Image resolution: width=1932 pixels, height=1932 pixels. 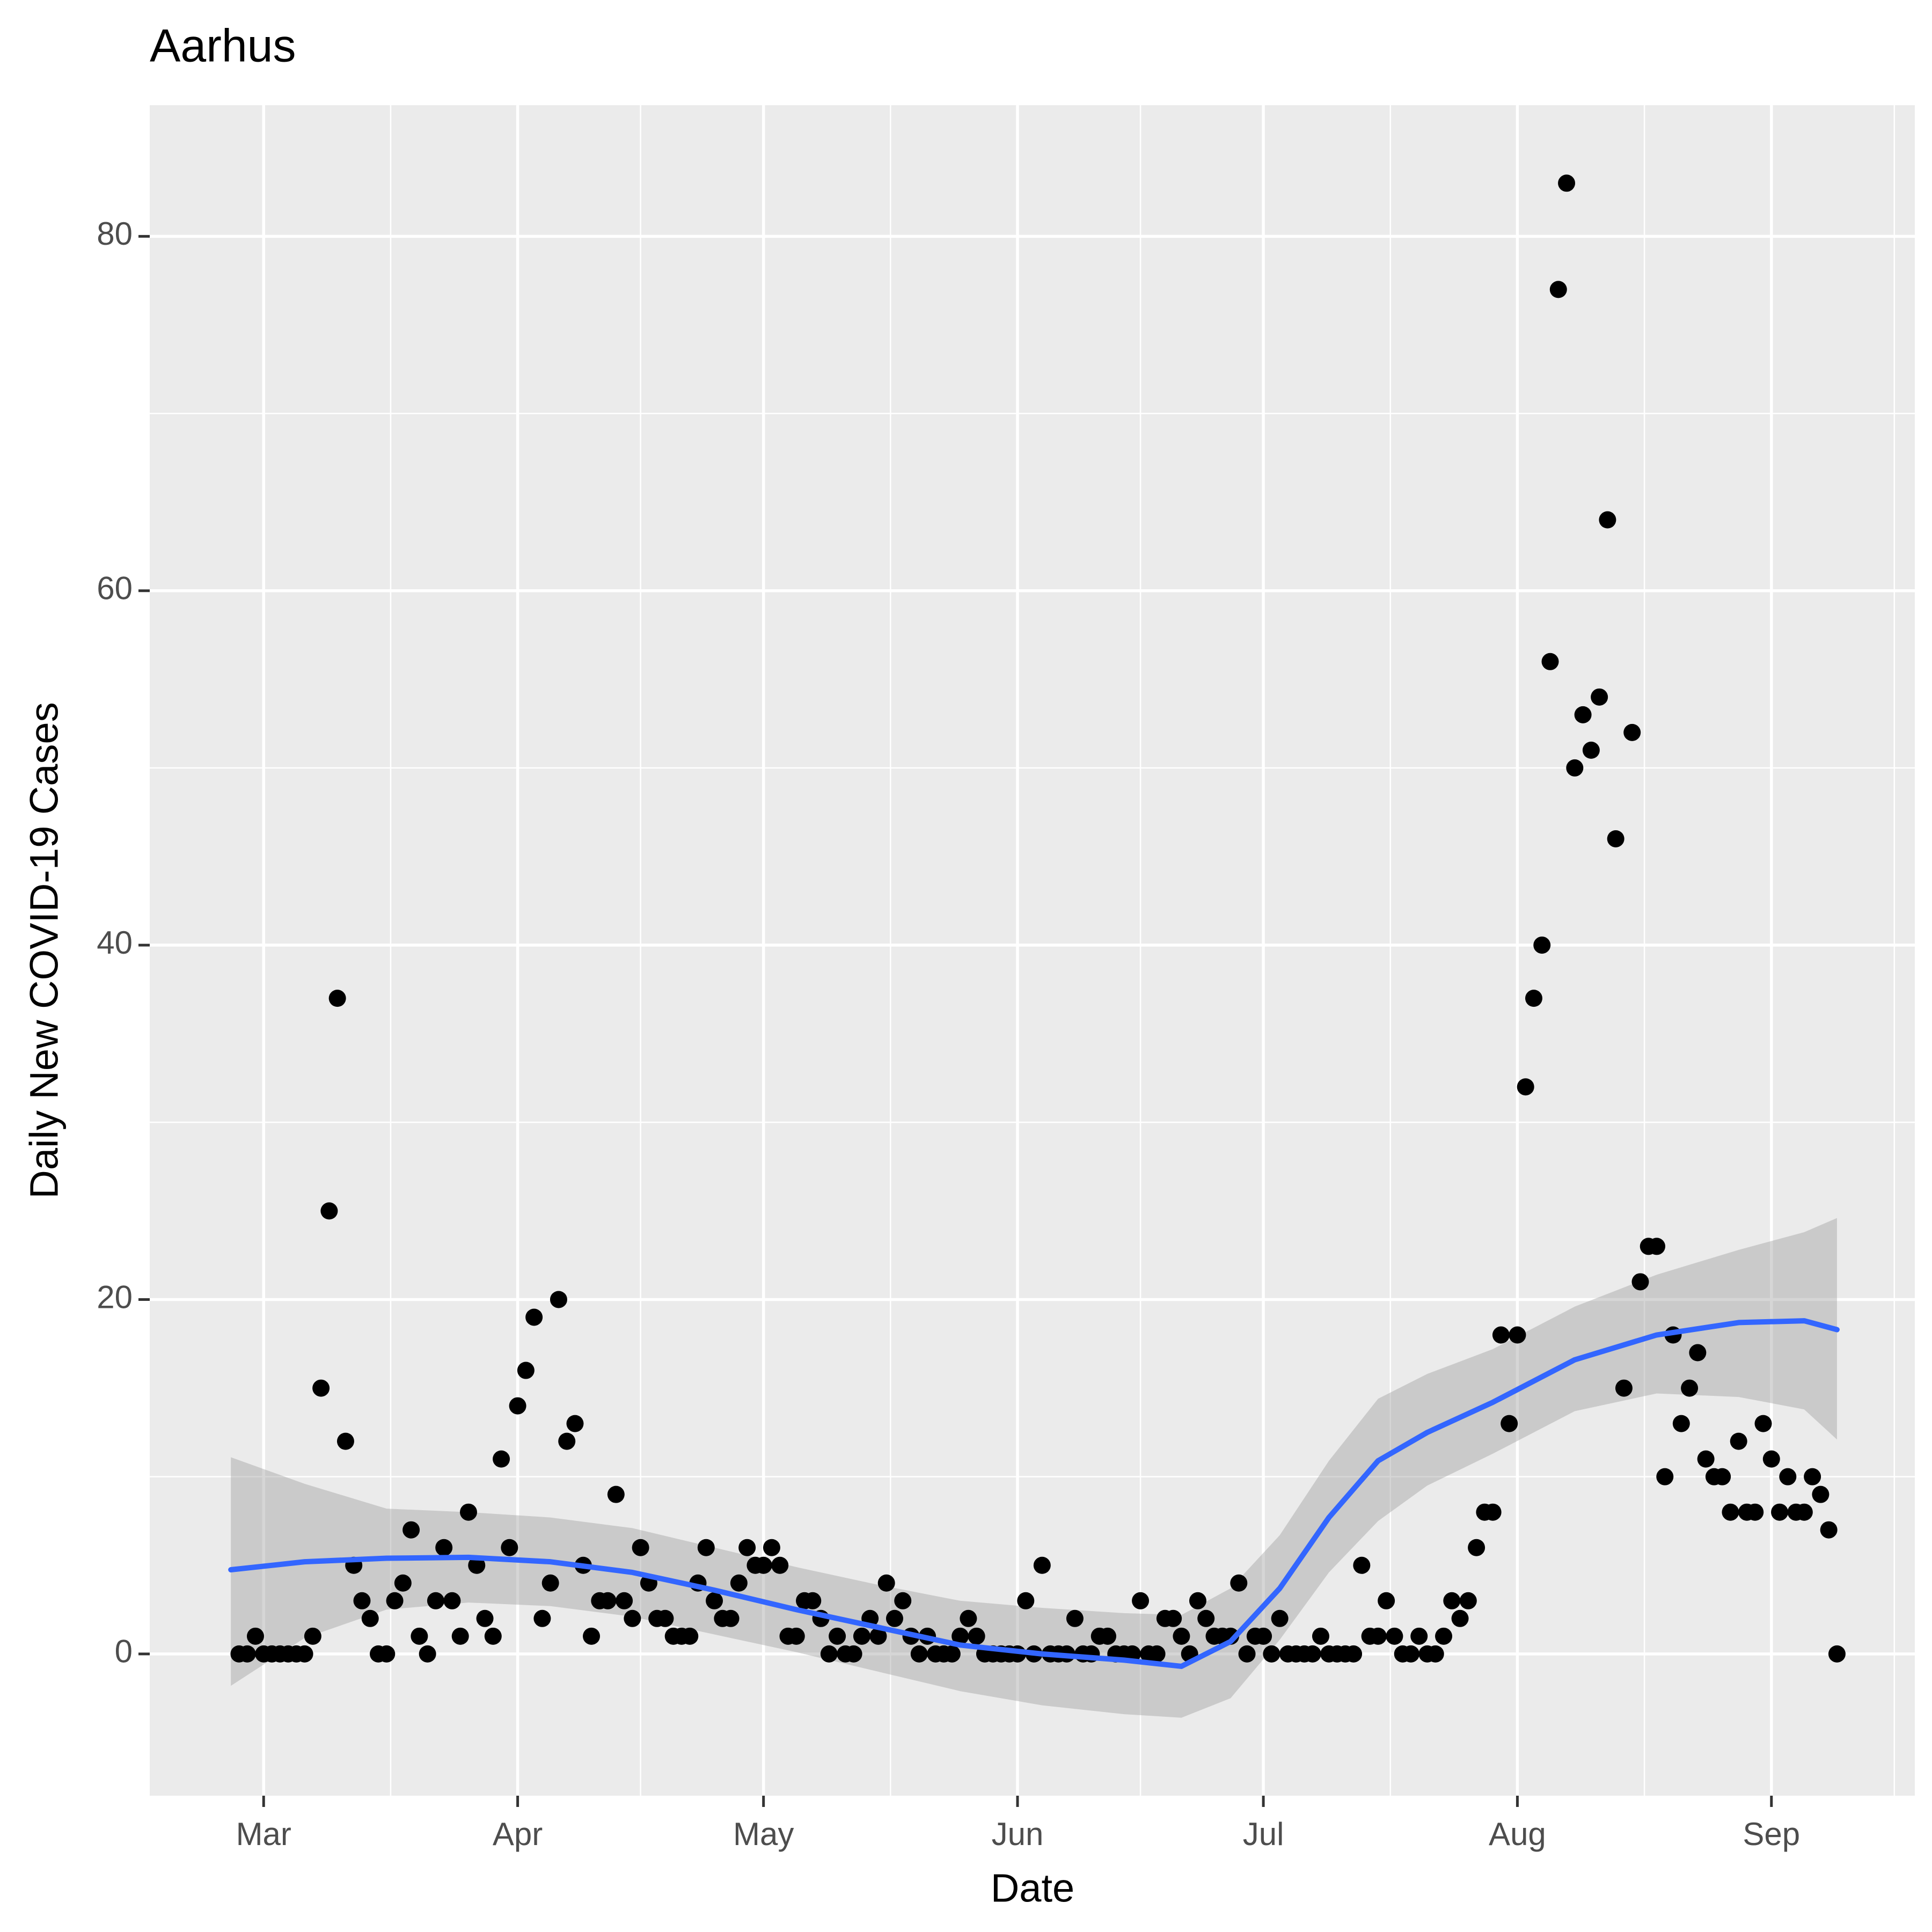 What do you see at coordinates (1263, 1834) in the screenshot?
I see `x-tick-label: Jul` at bounding box center [1263, 1834].